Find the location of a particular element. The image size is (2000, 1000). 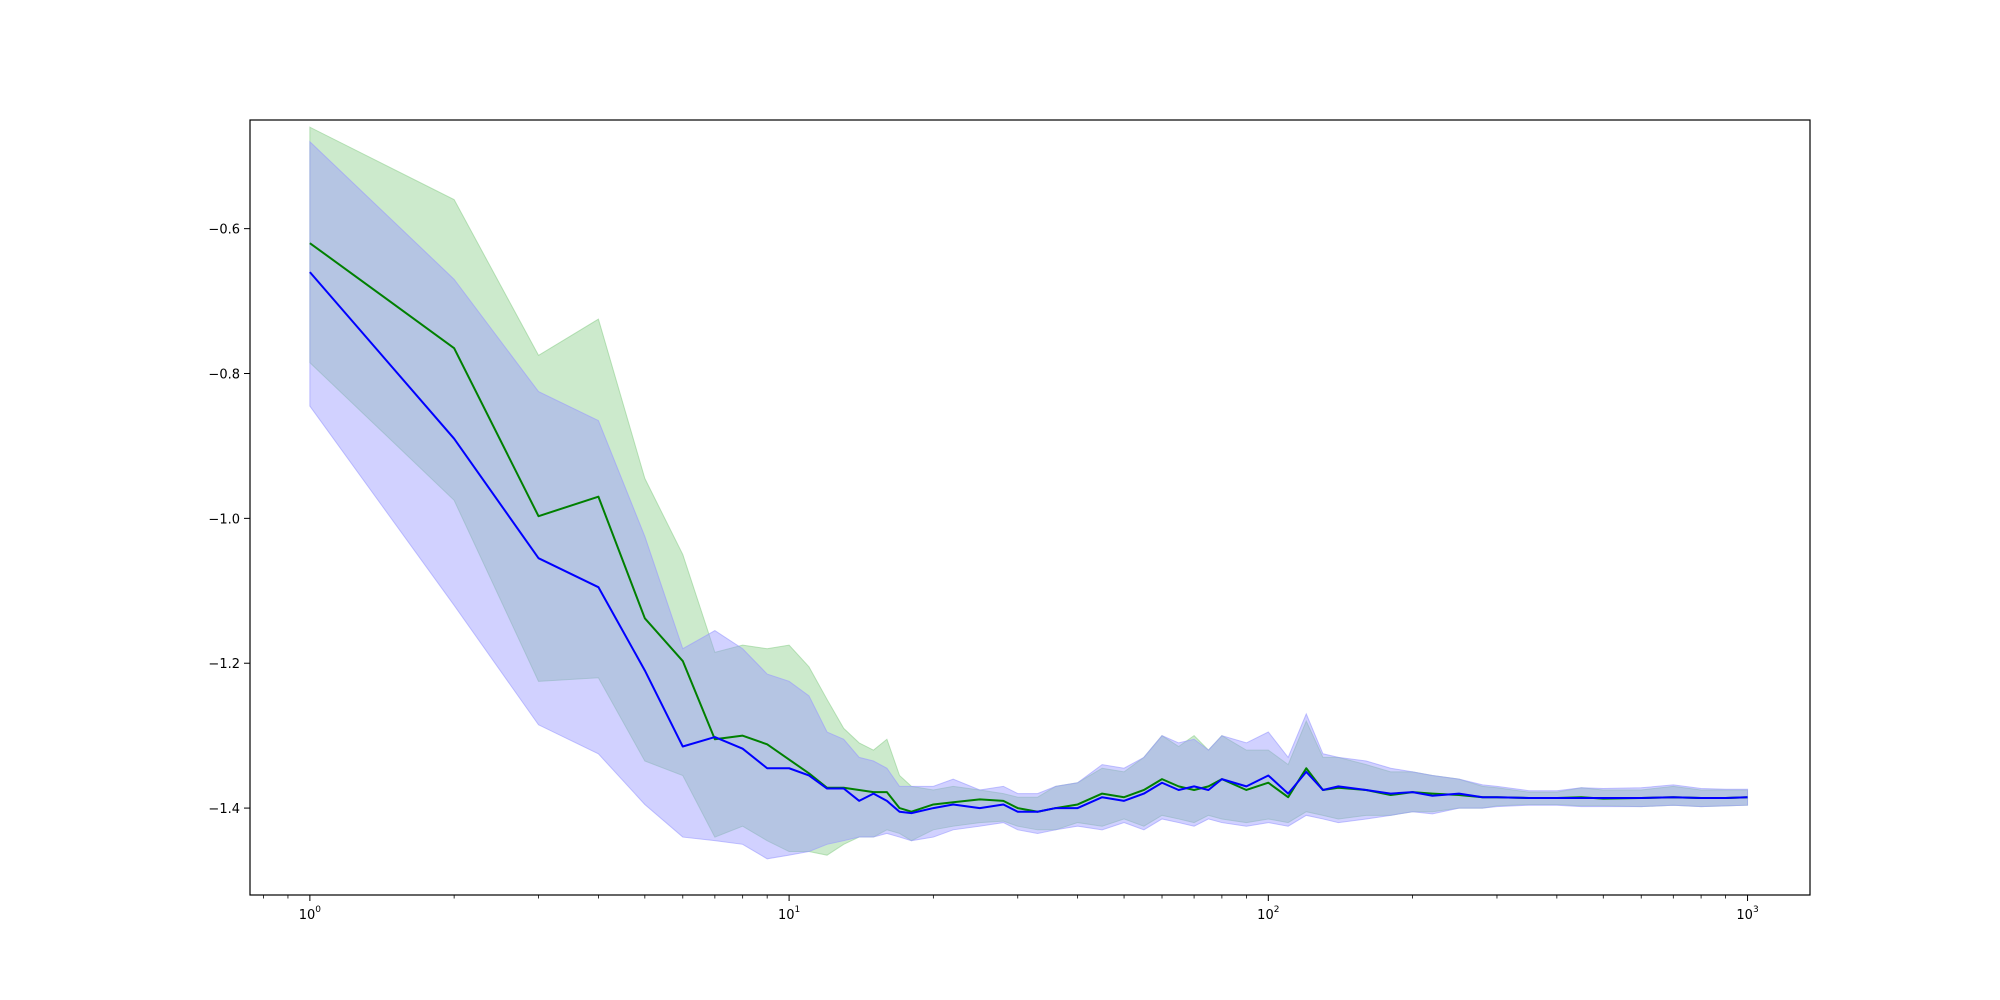

x-tick-label: 10³ is located at coordinates (1747, 914).